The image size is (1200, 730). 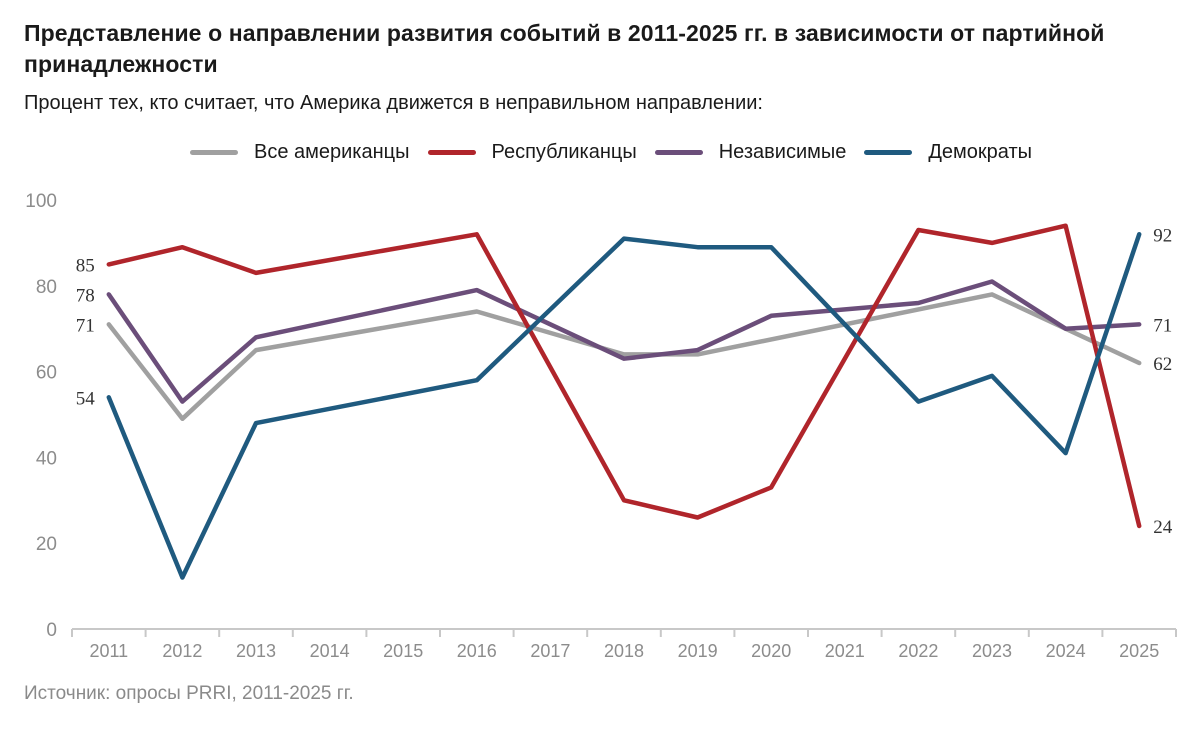 What do you see at coordinates (782, 151) in the screenshot?
I see `legend-label-ind: Независимые` at bounding box center [782, 151].